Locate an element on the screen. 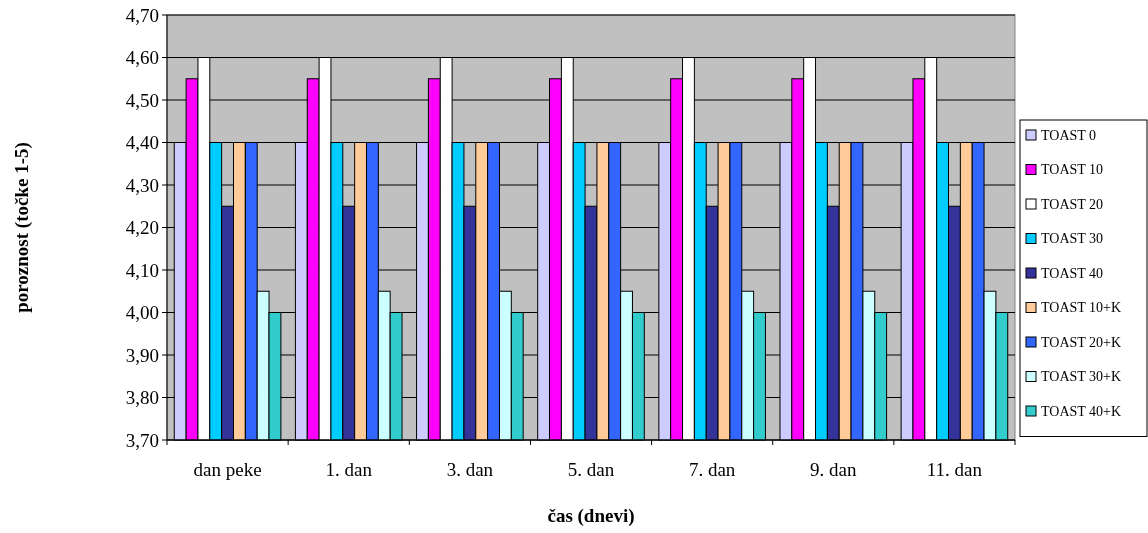  x-tick-label: 1. dan is located at coordinates (349, 469).